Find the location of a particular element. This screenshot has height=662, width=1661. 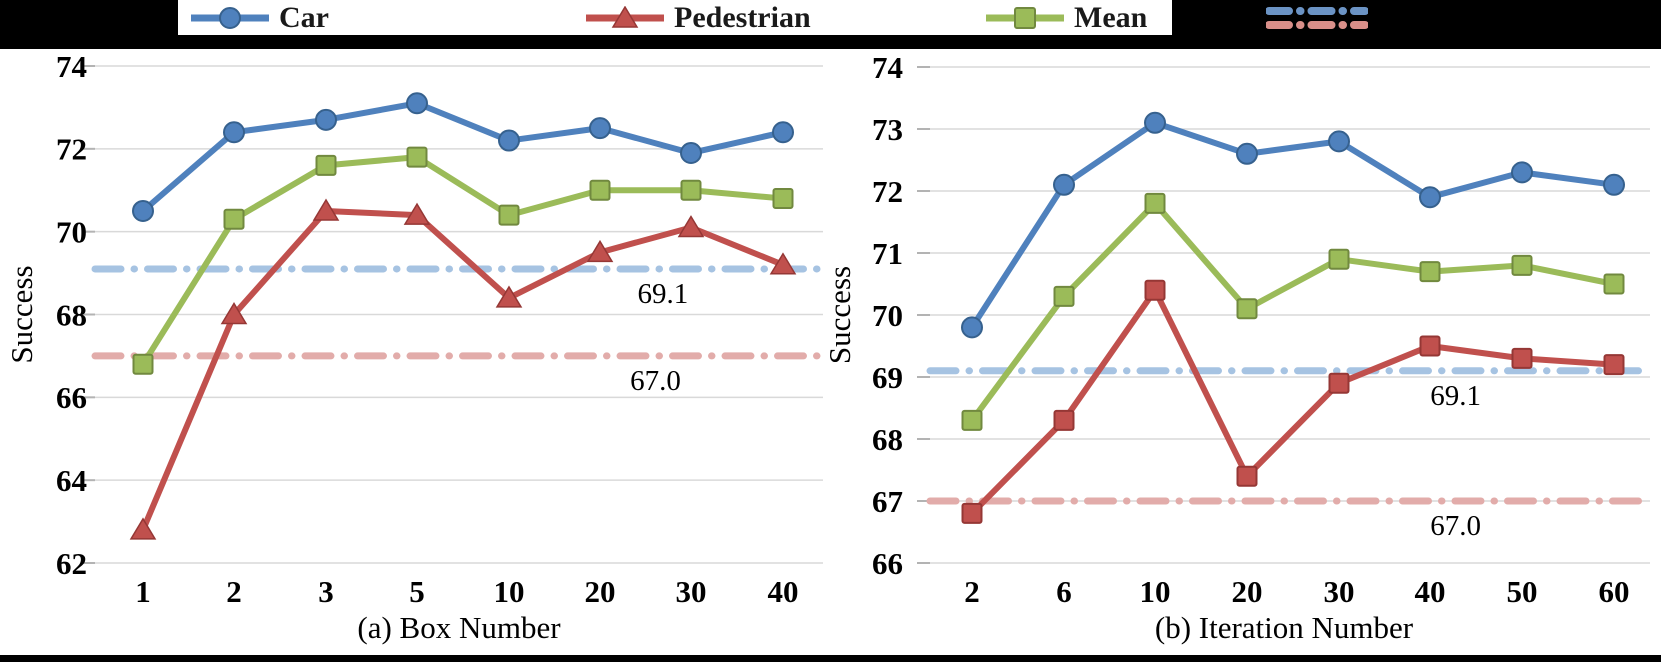

legend-item-pedestrian: Pedestrian is located at coordinates (698, 17).